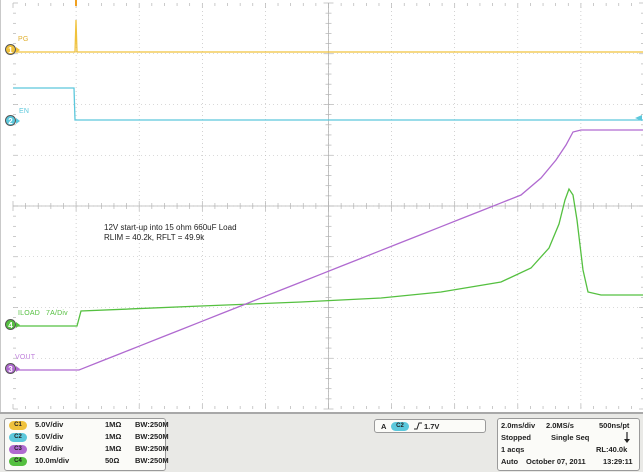  What do you see at coordinates (152, 460) in the screenshot?
I see `c4-bandwidth: BW:250M` at bounding box center [152, 460].